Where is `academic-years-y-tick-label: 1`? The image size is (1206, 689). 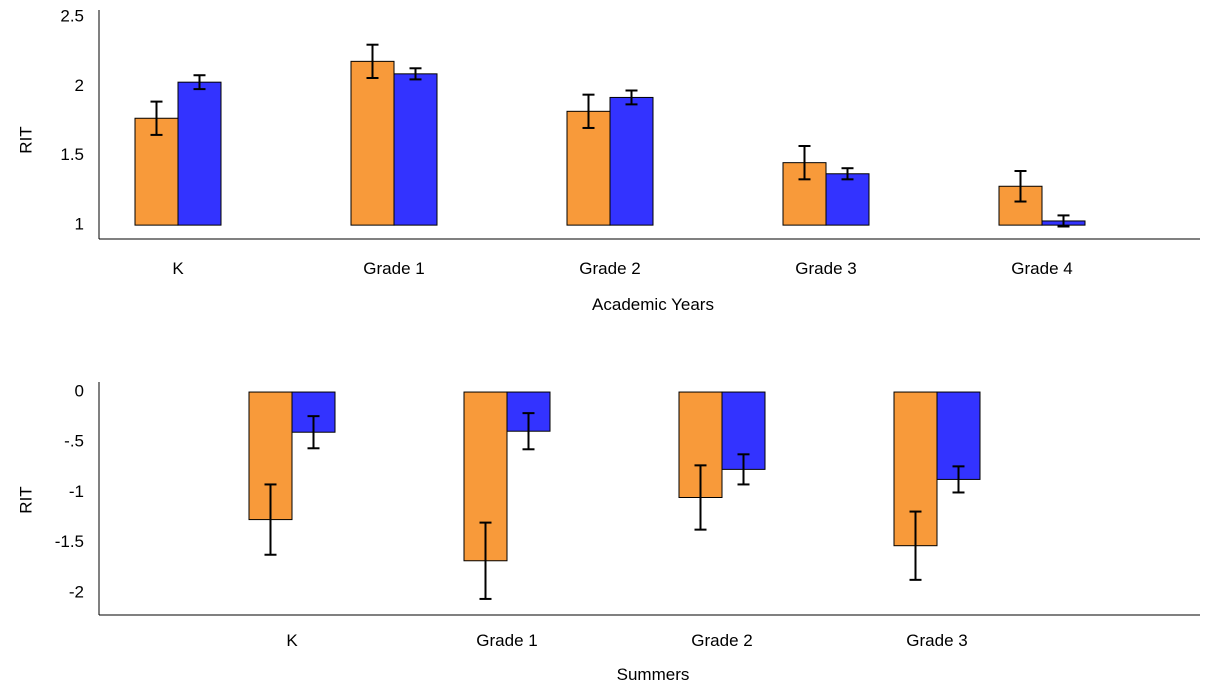
academic-years-y-tick-label: 1 is located at coordinates (79, 224).